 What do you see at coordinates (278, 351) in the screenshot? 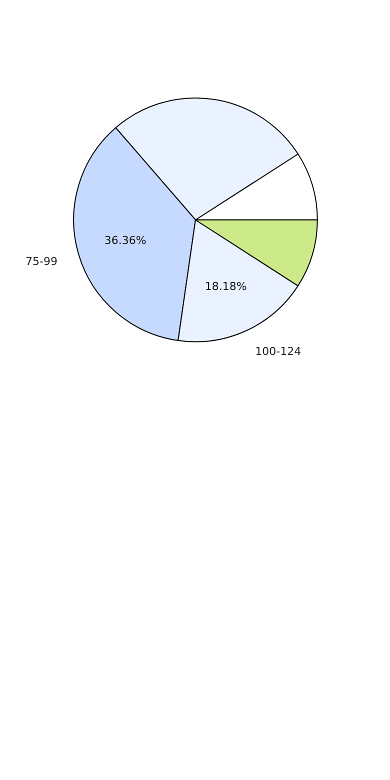
I see `slice-label: 100-124` at bounding box center [278, 351].